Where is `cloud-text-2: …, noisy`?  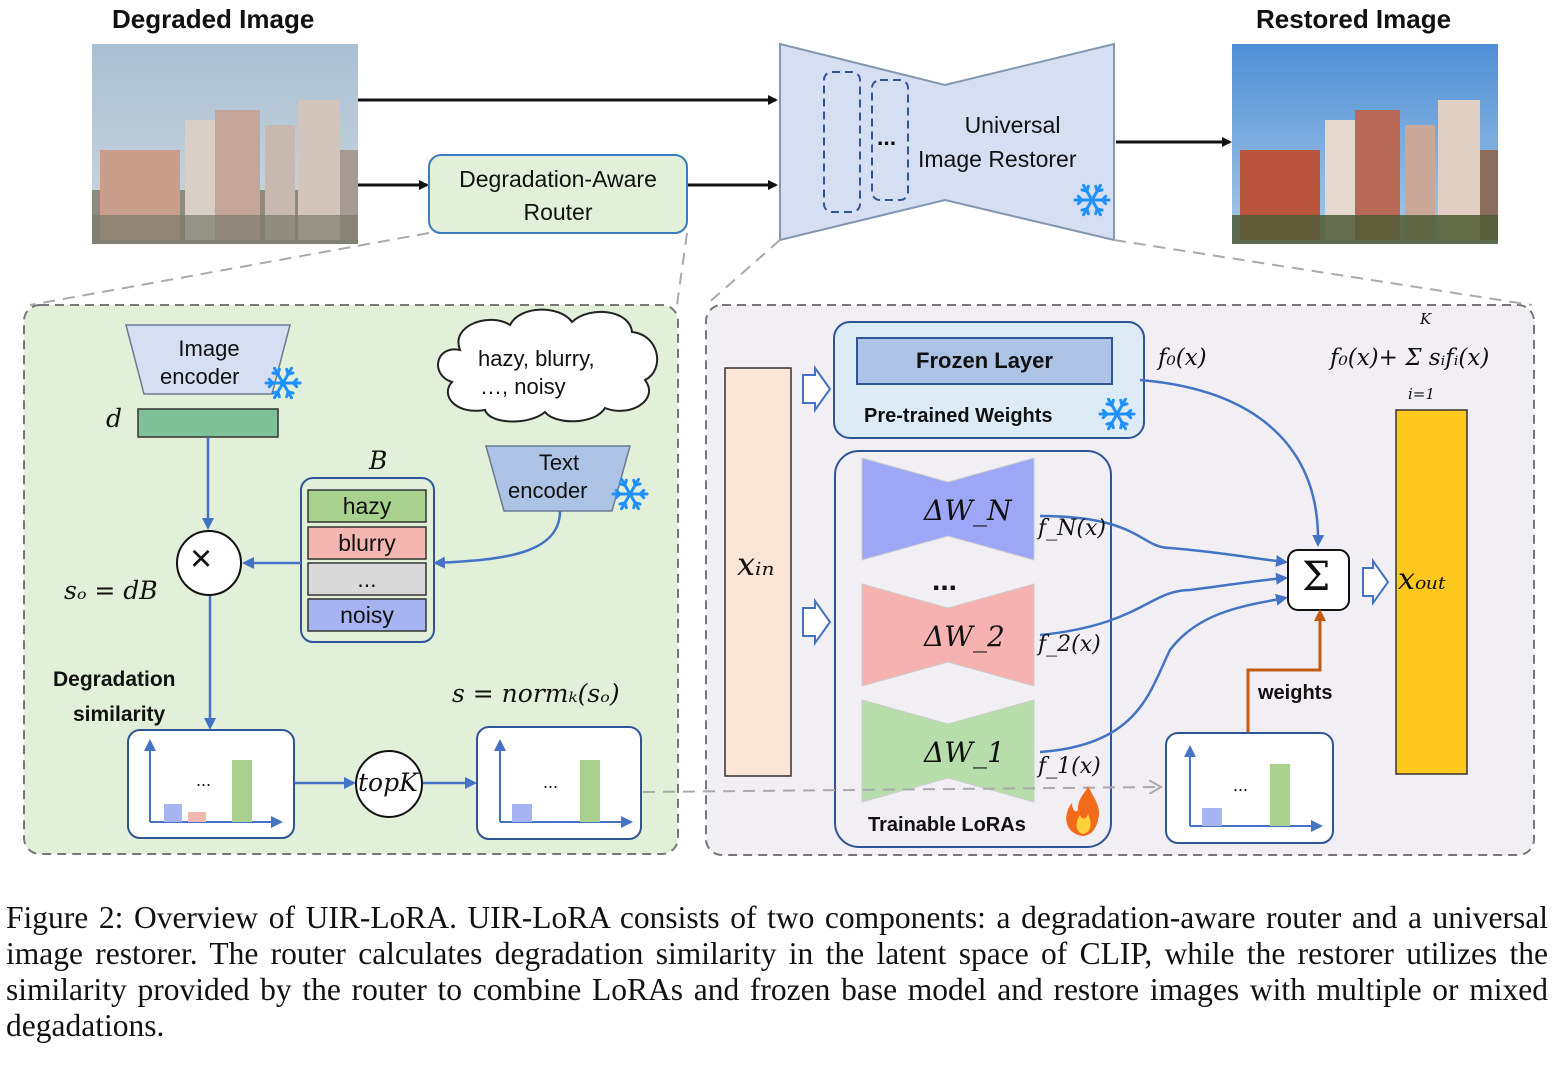
cloud-text-2: …, noisy is located at coordinates (523, 386).